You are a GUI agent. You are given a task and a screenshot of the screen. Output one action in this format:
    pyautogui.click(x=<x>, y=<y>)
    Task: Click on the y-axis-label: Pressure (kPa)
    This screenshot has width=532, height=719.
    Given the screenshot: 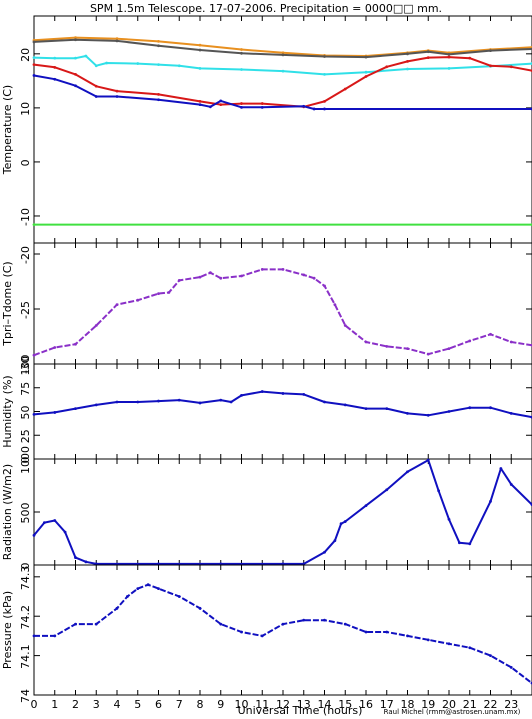 What is the action you would take?
    pyautogui.click(x=7, y=630)
    